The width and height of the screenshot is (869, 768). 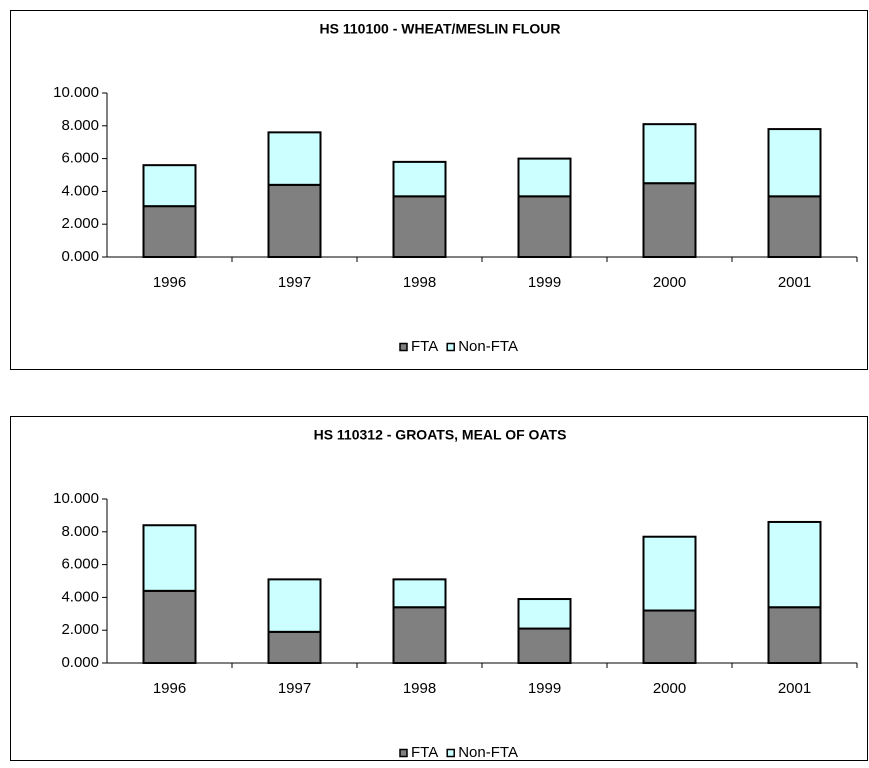 I want to click on chart-title: HS 110312 - GROATS, MEAL OF OATS, so click(x=440, y=435).